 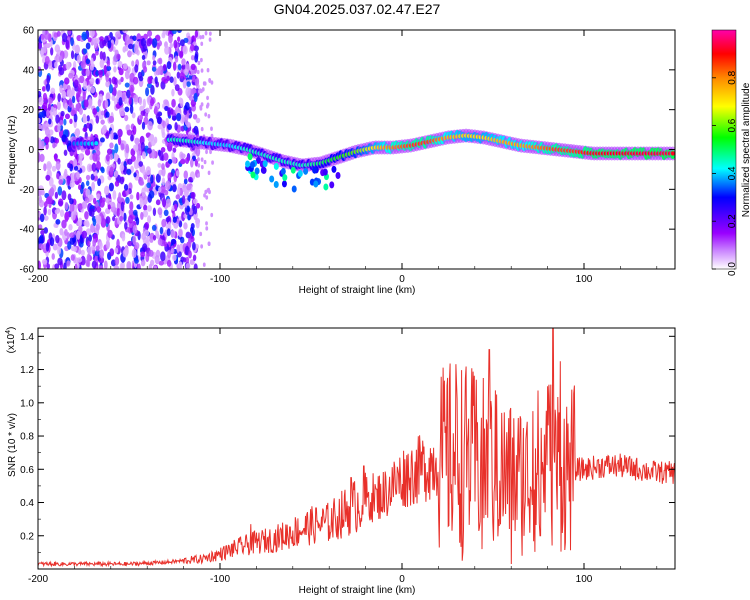 What do you see at coordinates (357, 590) in the screenshot?
I see `snr-x-label: Height of straight line (km)` at bounding box center [357, 590].